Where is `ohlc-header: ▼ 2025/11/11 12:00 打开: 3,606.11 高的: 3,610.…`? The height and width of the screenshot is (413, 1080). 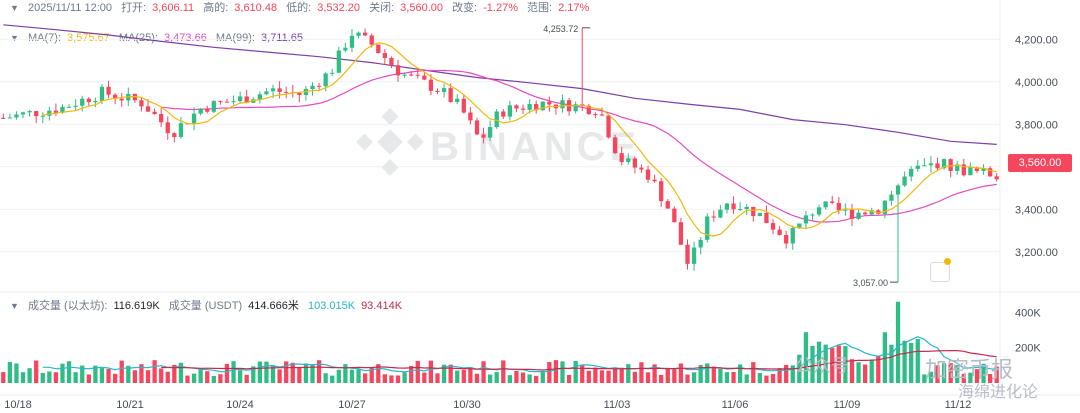
ohlc-header: ▼ 2025/11/11 12:00 打开: 3,606.11 高的: 3,610.… is located at coordinates (299, 8).